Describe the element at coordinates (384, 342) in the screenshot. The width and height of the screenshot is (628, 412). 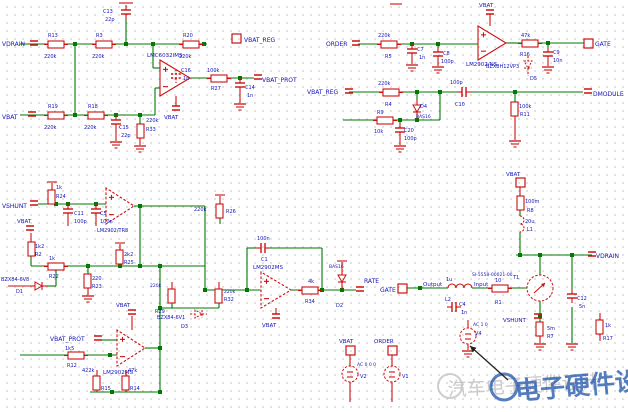
I see `label-text: ORDER` at that location.